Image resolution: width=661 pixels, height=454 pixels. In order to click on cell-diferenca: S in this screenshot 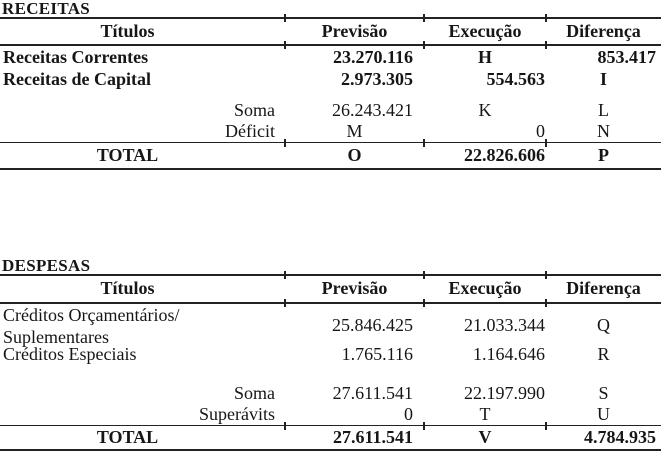, I will do `click(603, 392)`.